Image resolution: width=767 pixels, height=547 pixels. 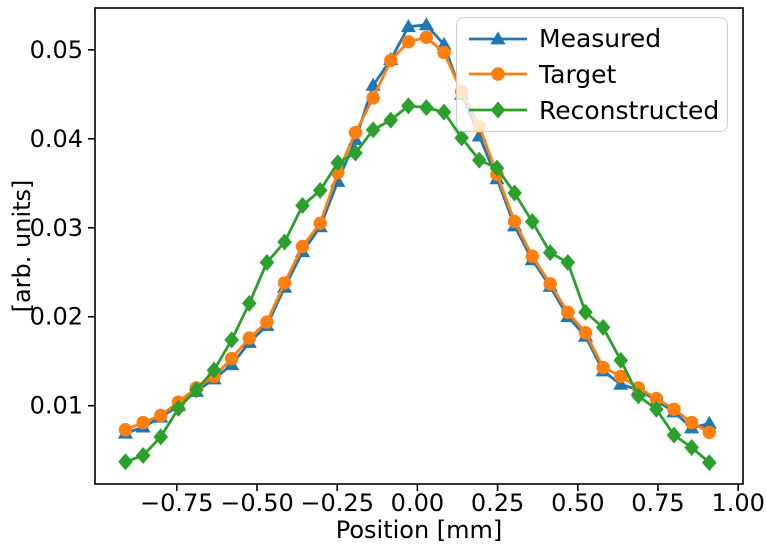 I want to click on x-tick-label: −0.25, so click(x=337, y=503).